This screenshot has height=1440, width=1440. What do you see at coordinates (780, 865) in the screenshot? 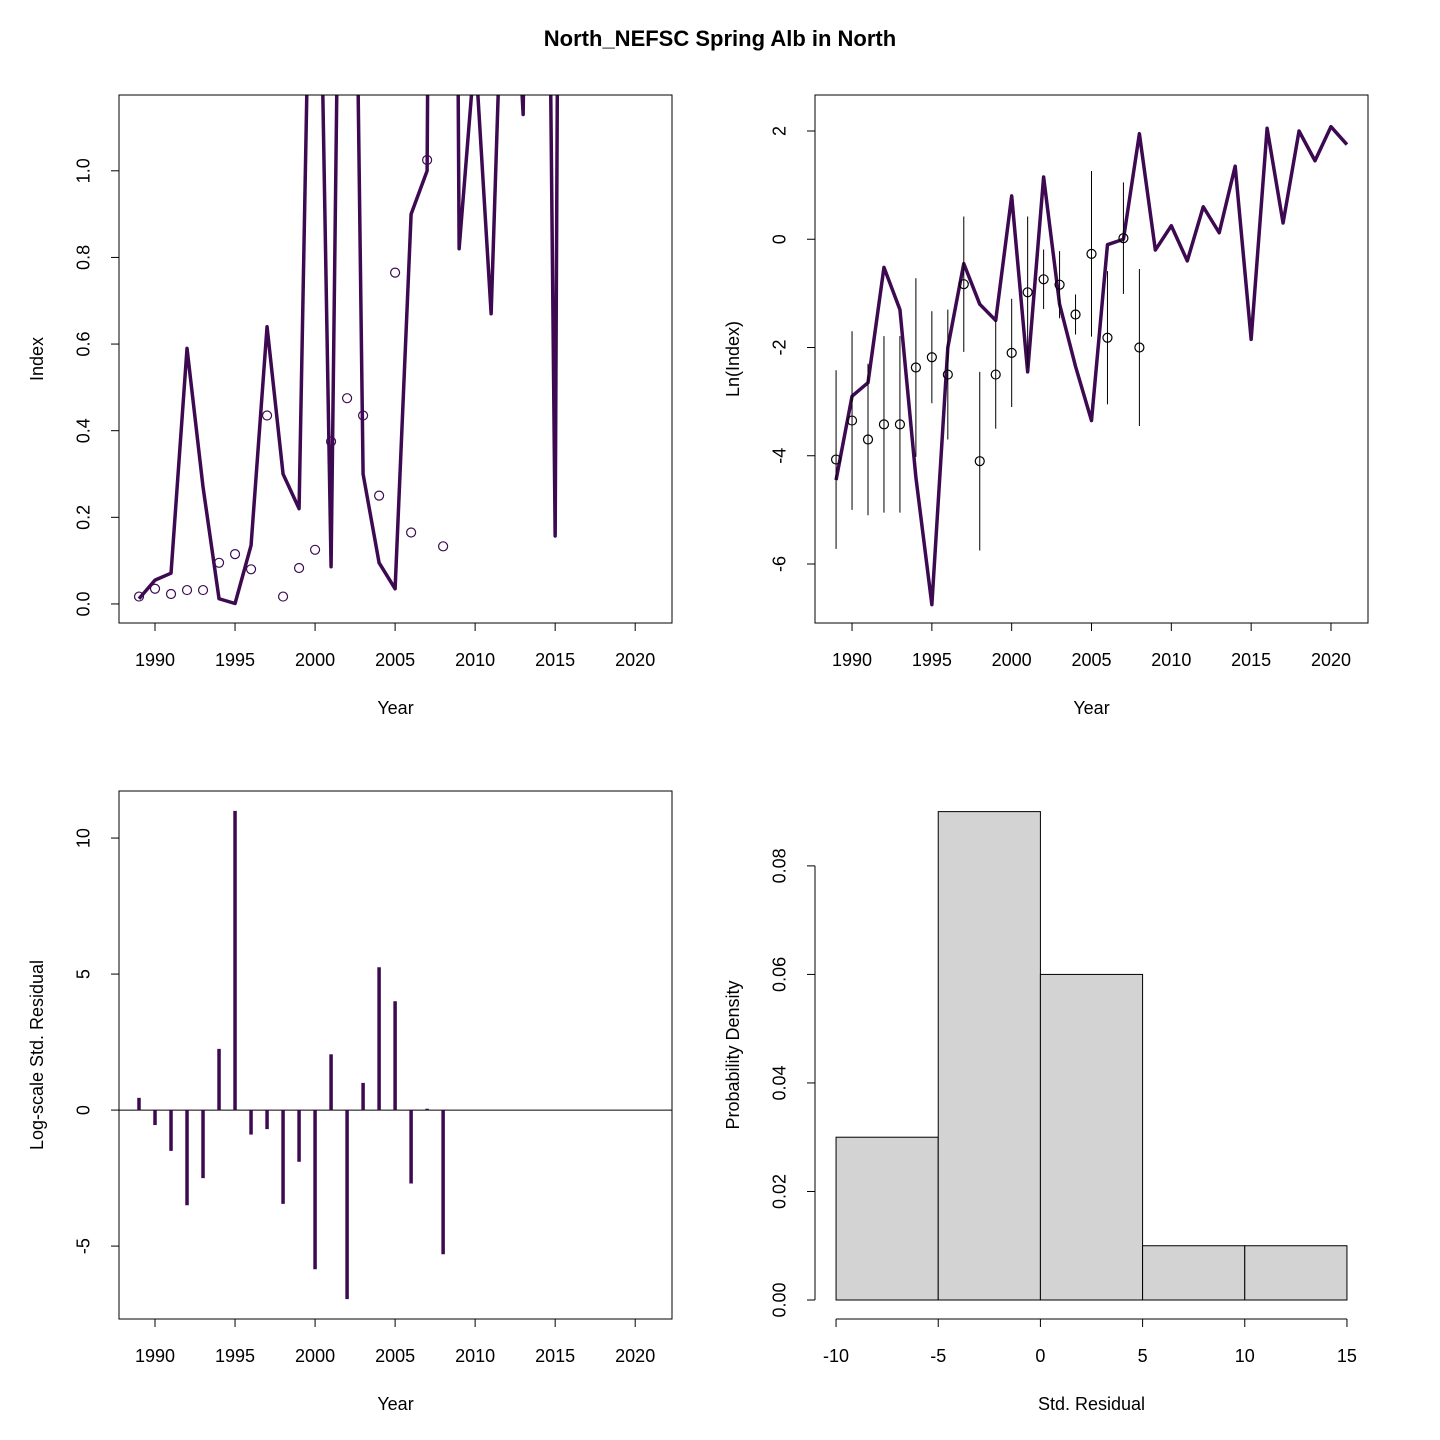
I see `y-tick-label: 0.08` at bounding box center [780, 865].